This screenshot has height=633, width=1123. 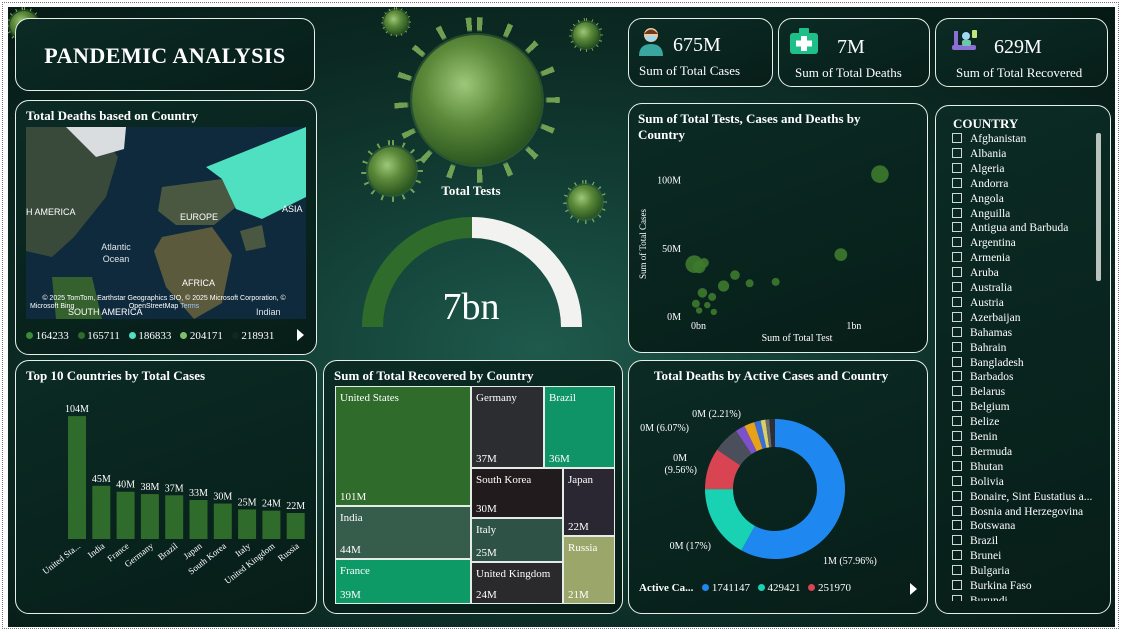 I want to click on treemap-cell: United Kingdom 24M, so click(x=517, y=583).